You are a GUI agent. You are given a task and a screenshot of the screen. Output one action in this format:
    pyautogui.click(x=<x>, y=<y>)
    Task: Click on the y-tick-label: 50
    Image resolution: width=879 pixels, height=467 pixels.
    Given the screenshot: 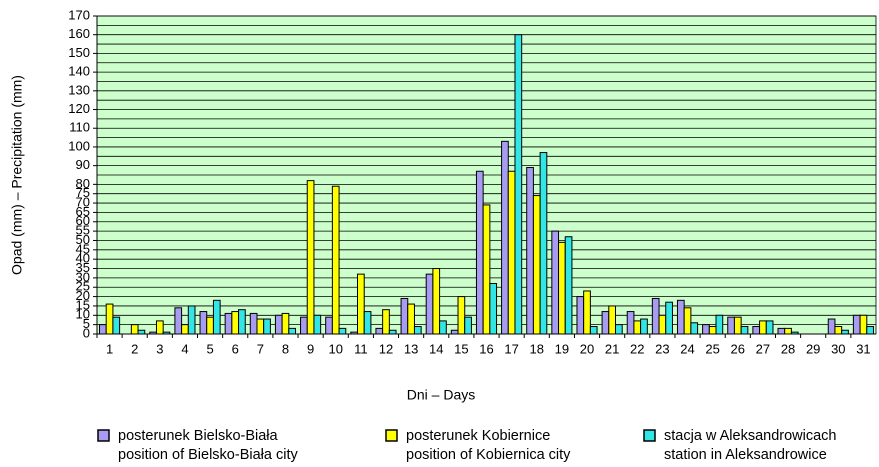 What is the action you would take?
    pyautogui.click(x=83, y=239)
    